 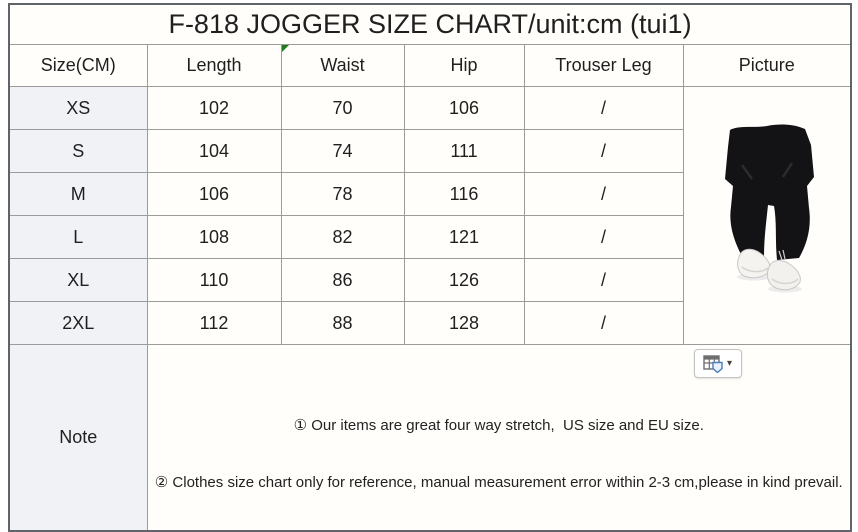 I want to click on table-row-s: S 104 74 111 /, so click(x=429, y=151).